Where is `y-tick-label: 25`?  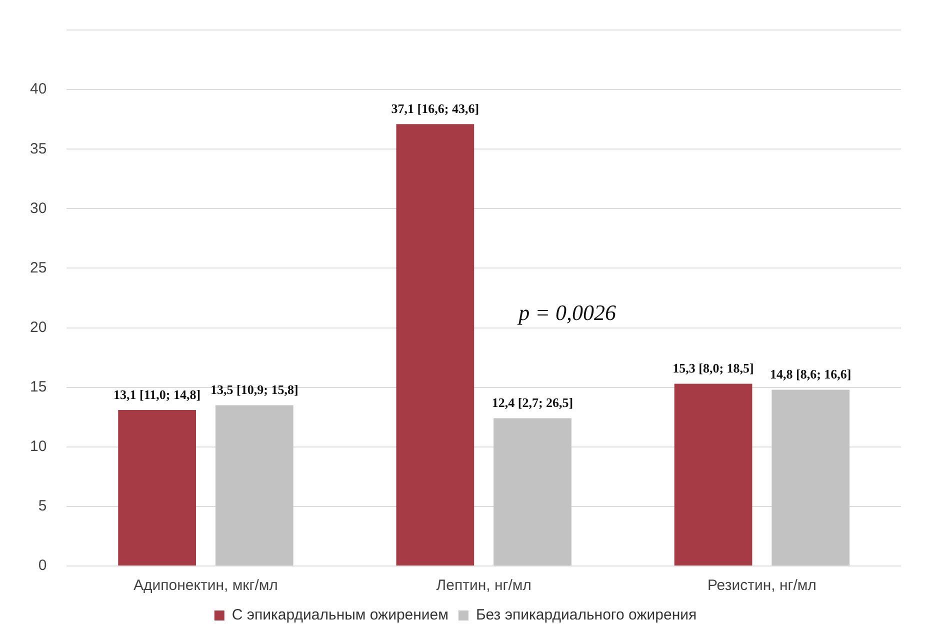 y-tick-label: 25 is located at coordinates (38, 267).